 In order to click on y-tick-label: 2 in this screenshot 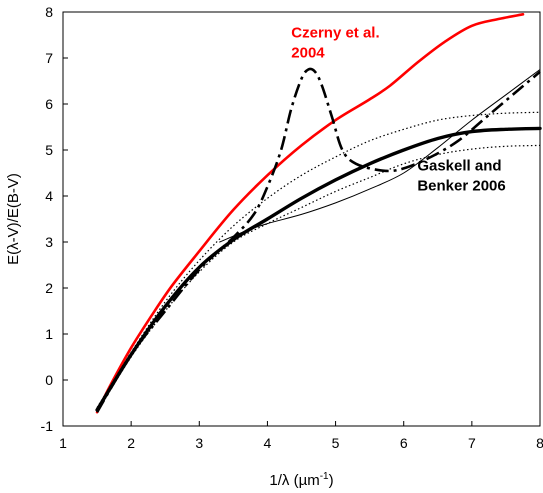, I will do `click(49, 288)`.